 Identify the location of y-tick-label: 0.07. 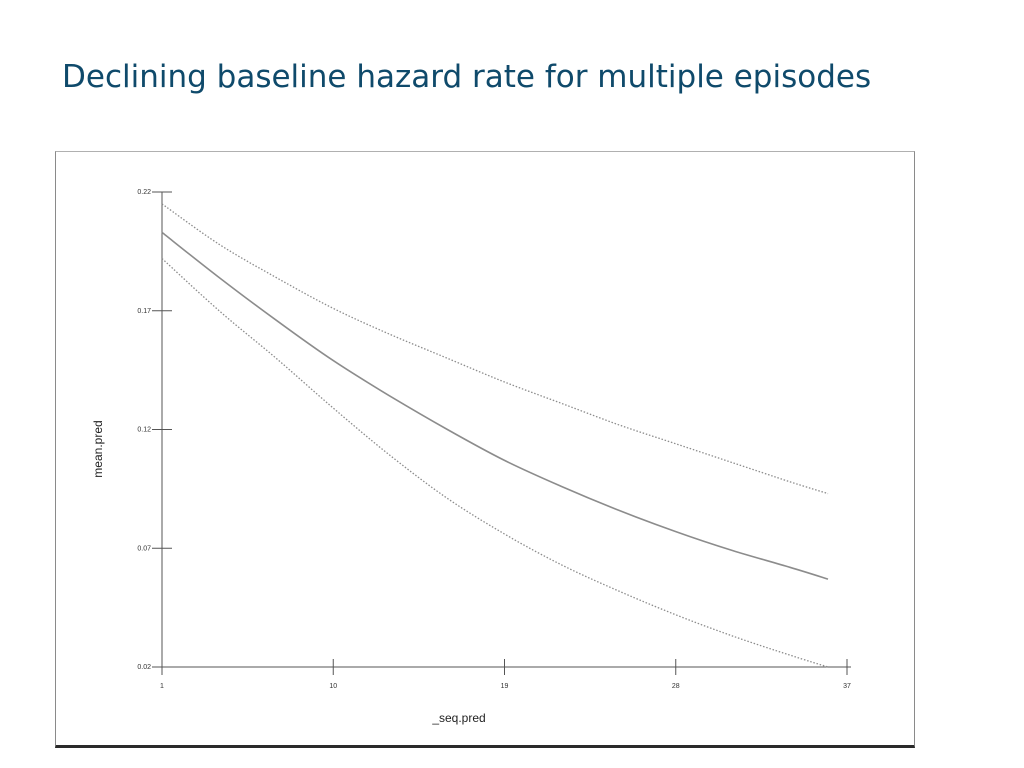
(144, 548).